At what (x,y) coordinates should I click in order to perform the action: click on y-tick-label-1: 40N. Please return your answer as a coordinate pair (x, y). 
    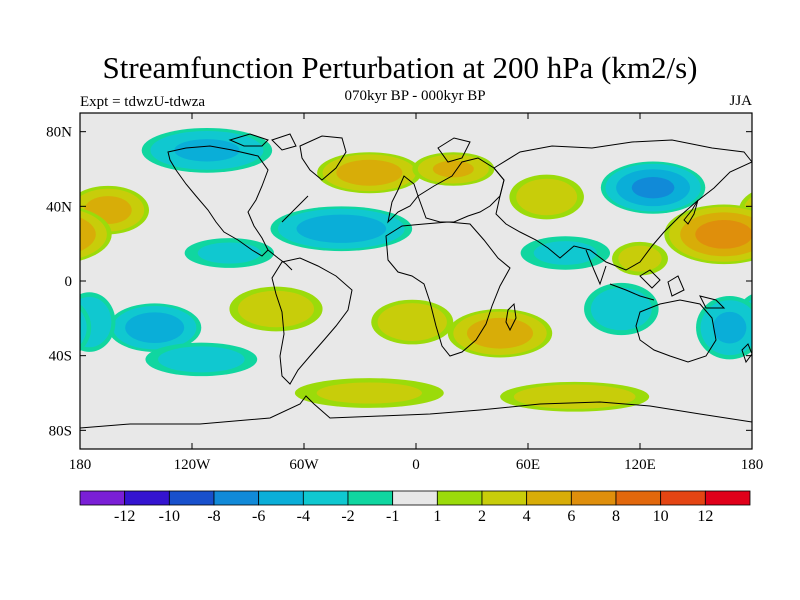
    Looking at the image, I should click on (59, 207).